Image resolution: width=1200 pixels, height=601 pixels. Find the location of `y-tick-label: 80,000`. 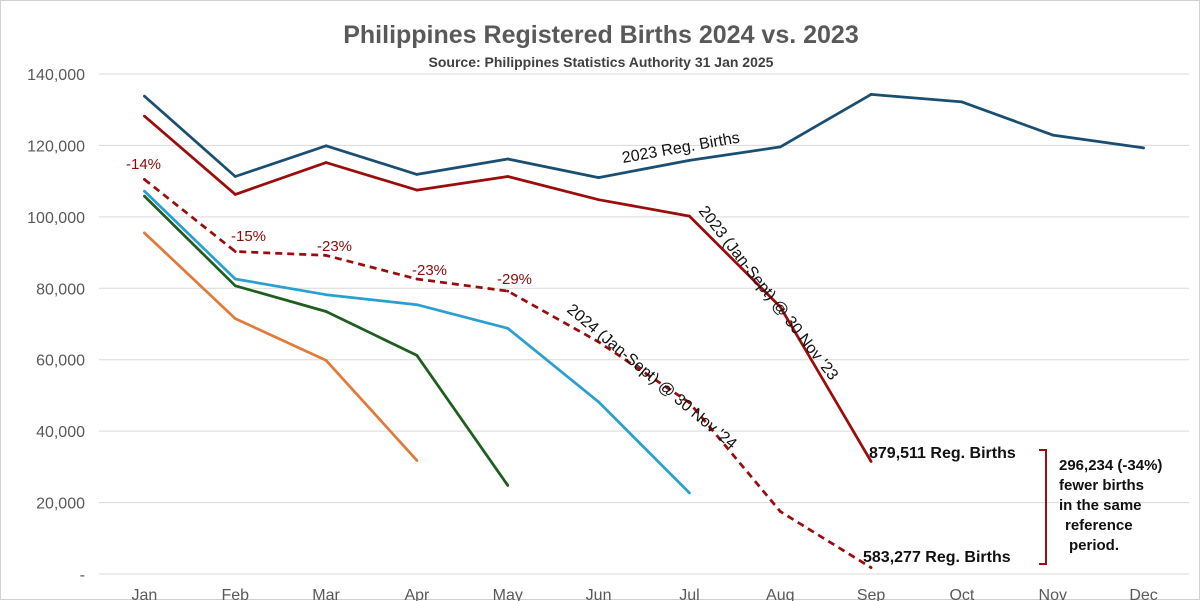

y-tick-label: 80,000 is located at coordinates (60, 289).